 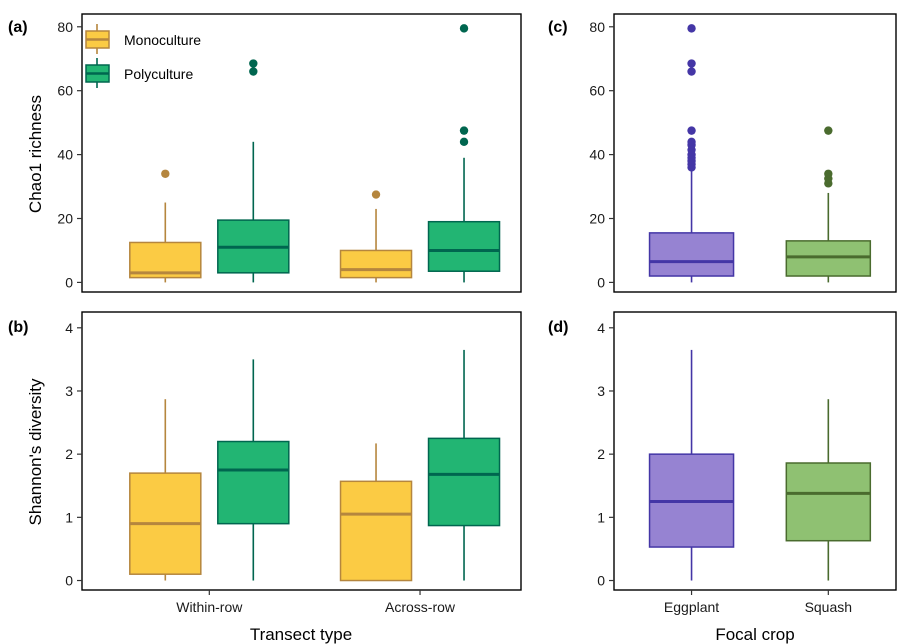 I want to click on panel-b-mono-box-across-row, so click(x=376, y=512).